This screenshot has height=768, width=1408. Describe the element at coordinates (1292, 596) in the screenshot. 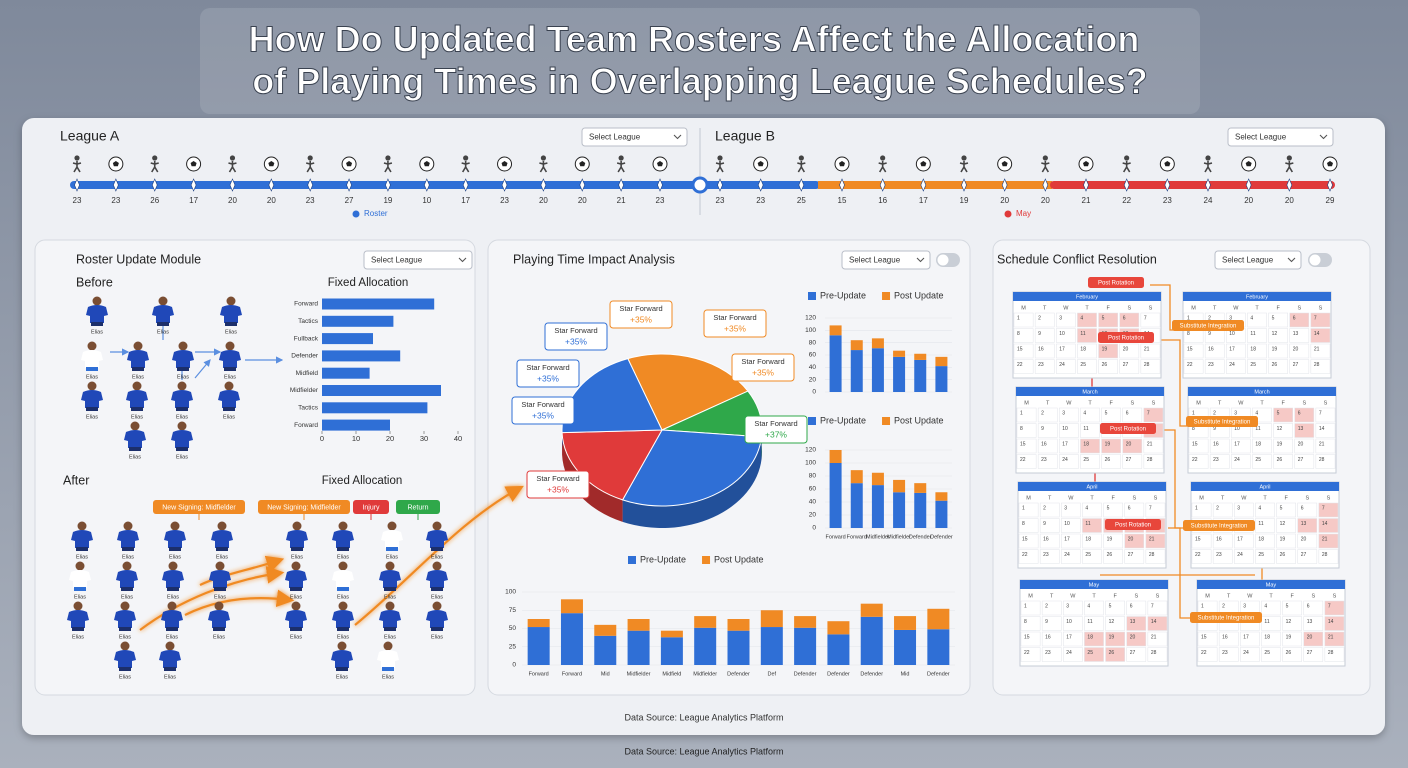

I see `weekday: F` at that location.